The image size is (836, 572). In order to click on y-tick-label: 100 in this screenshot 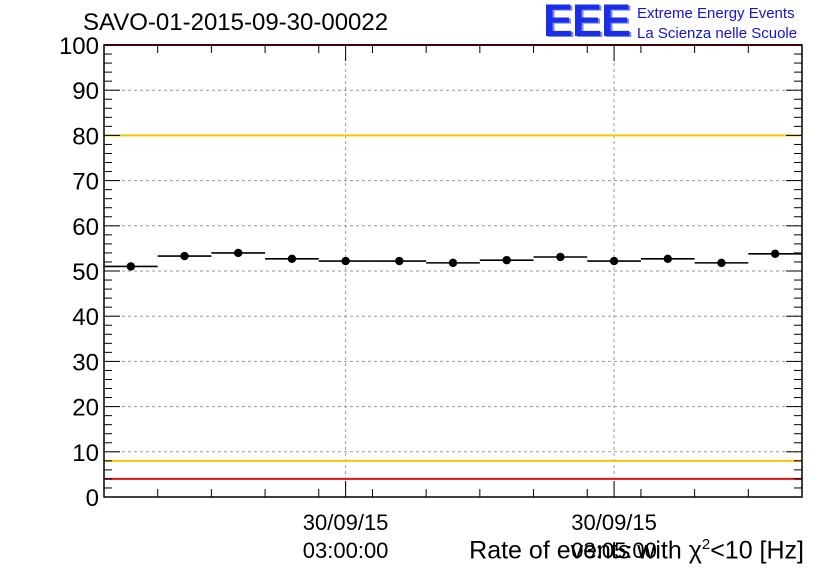, I will do `click(79, 46)`.